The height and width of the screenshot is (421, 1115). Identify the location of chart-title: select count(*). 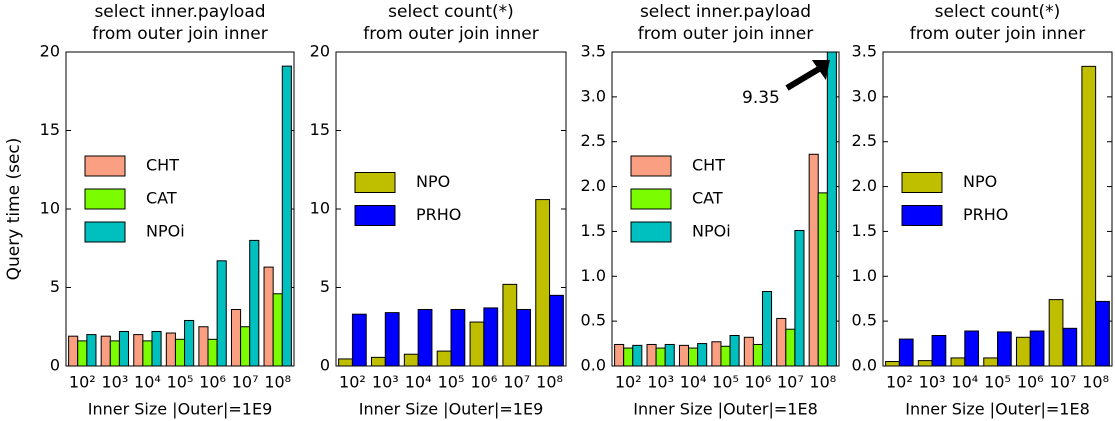
(998, 12).